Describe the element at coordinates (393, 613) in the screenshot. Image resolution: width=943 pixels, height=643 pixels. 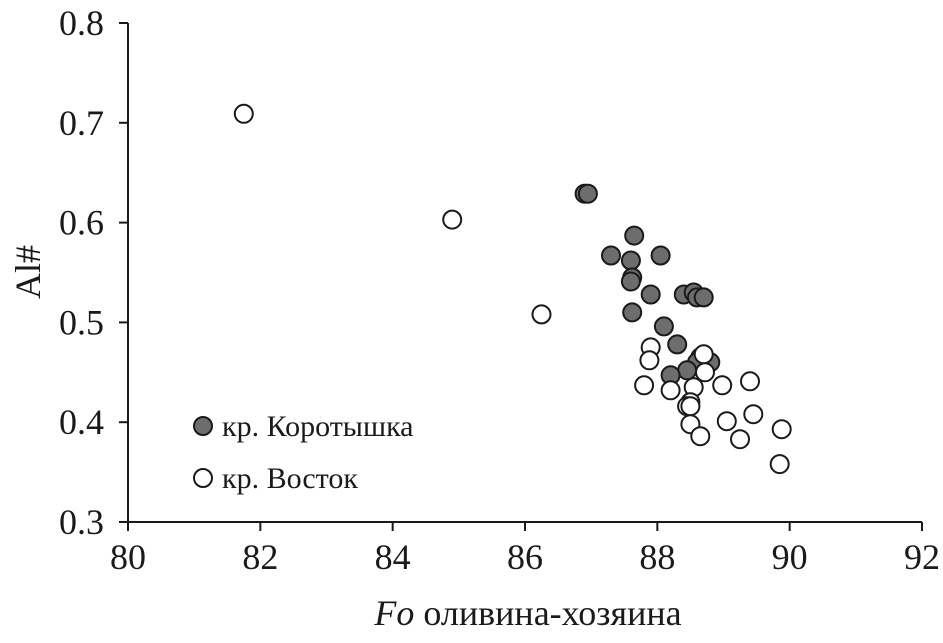
I see `x-axis-title-italic: Fo` at that location.